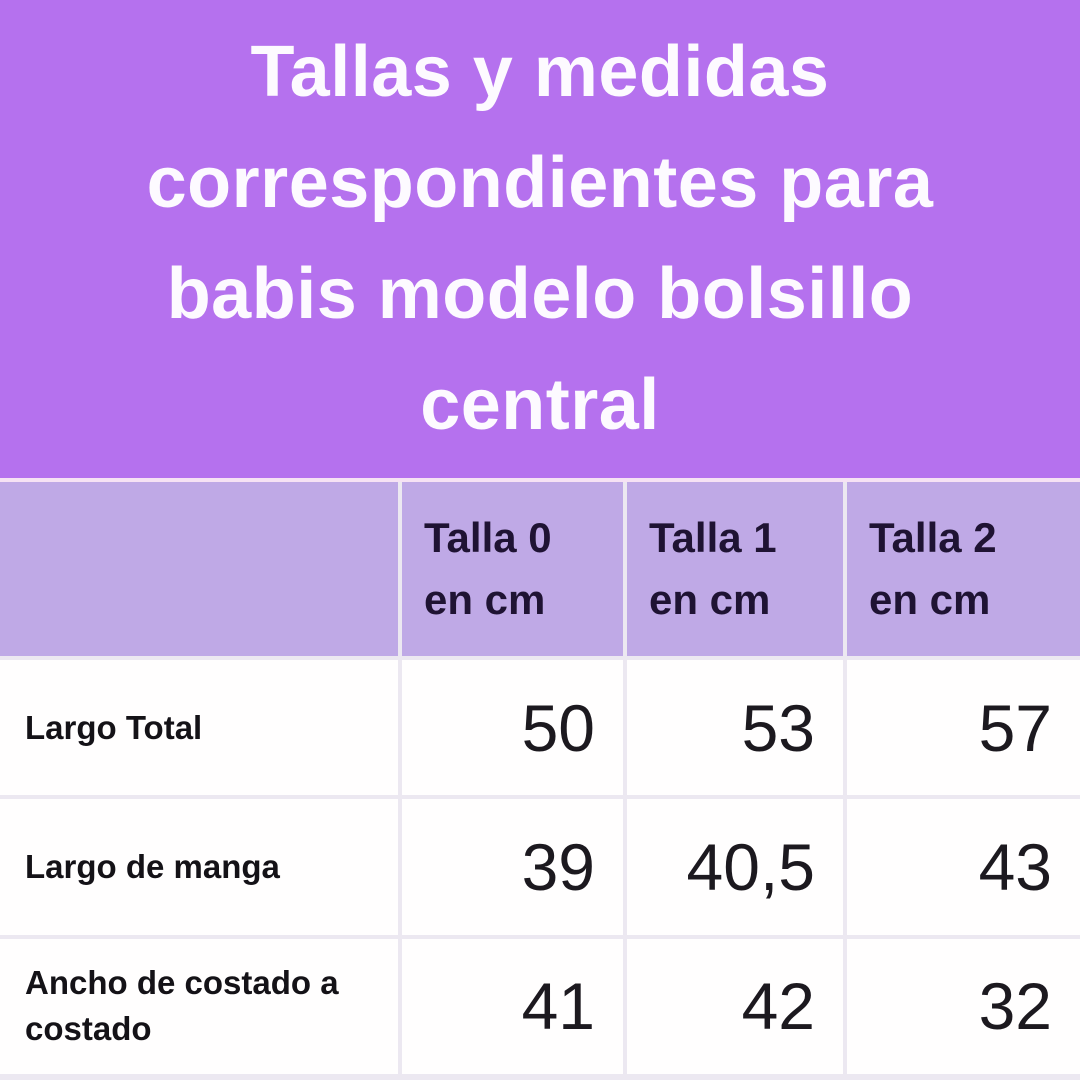  Describe the element at coordinates (512, 867) in the screenshot. I see `value-largo-de-manga-talla-0: 39` at that location.